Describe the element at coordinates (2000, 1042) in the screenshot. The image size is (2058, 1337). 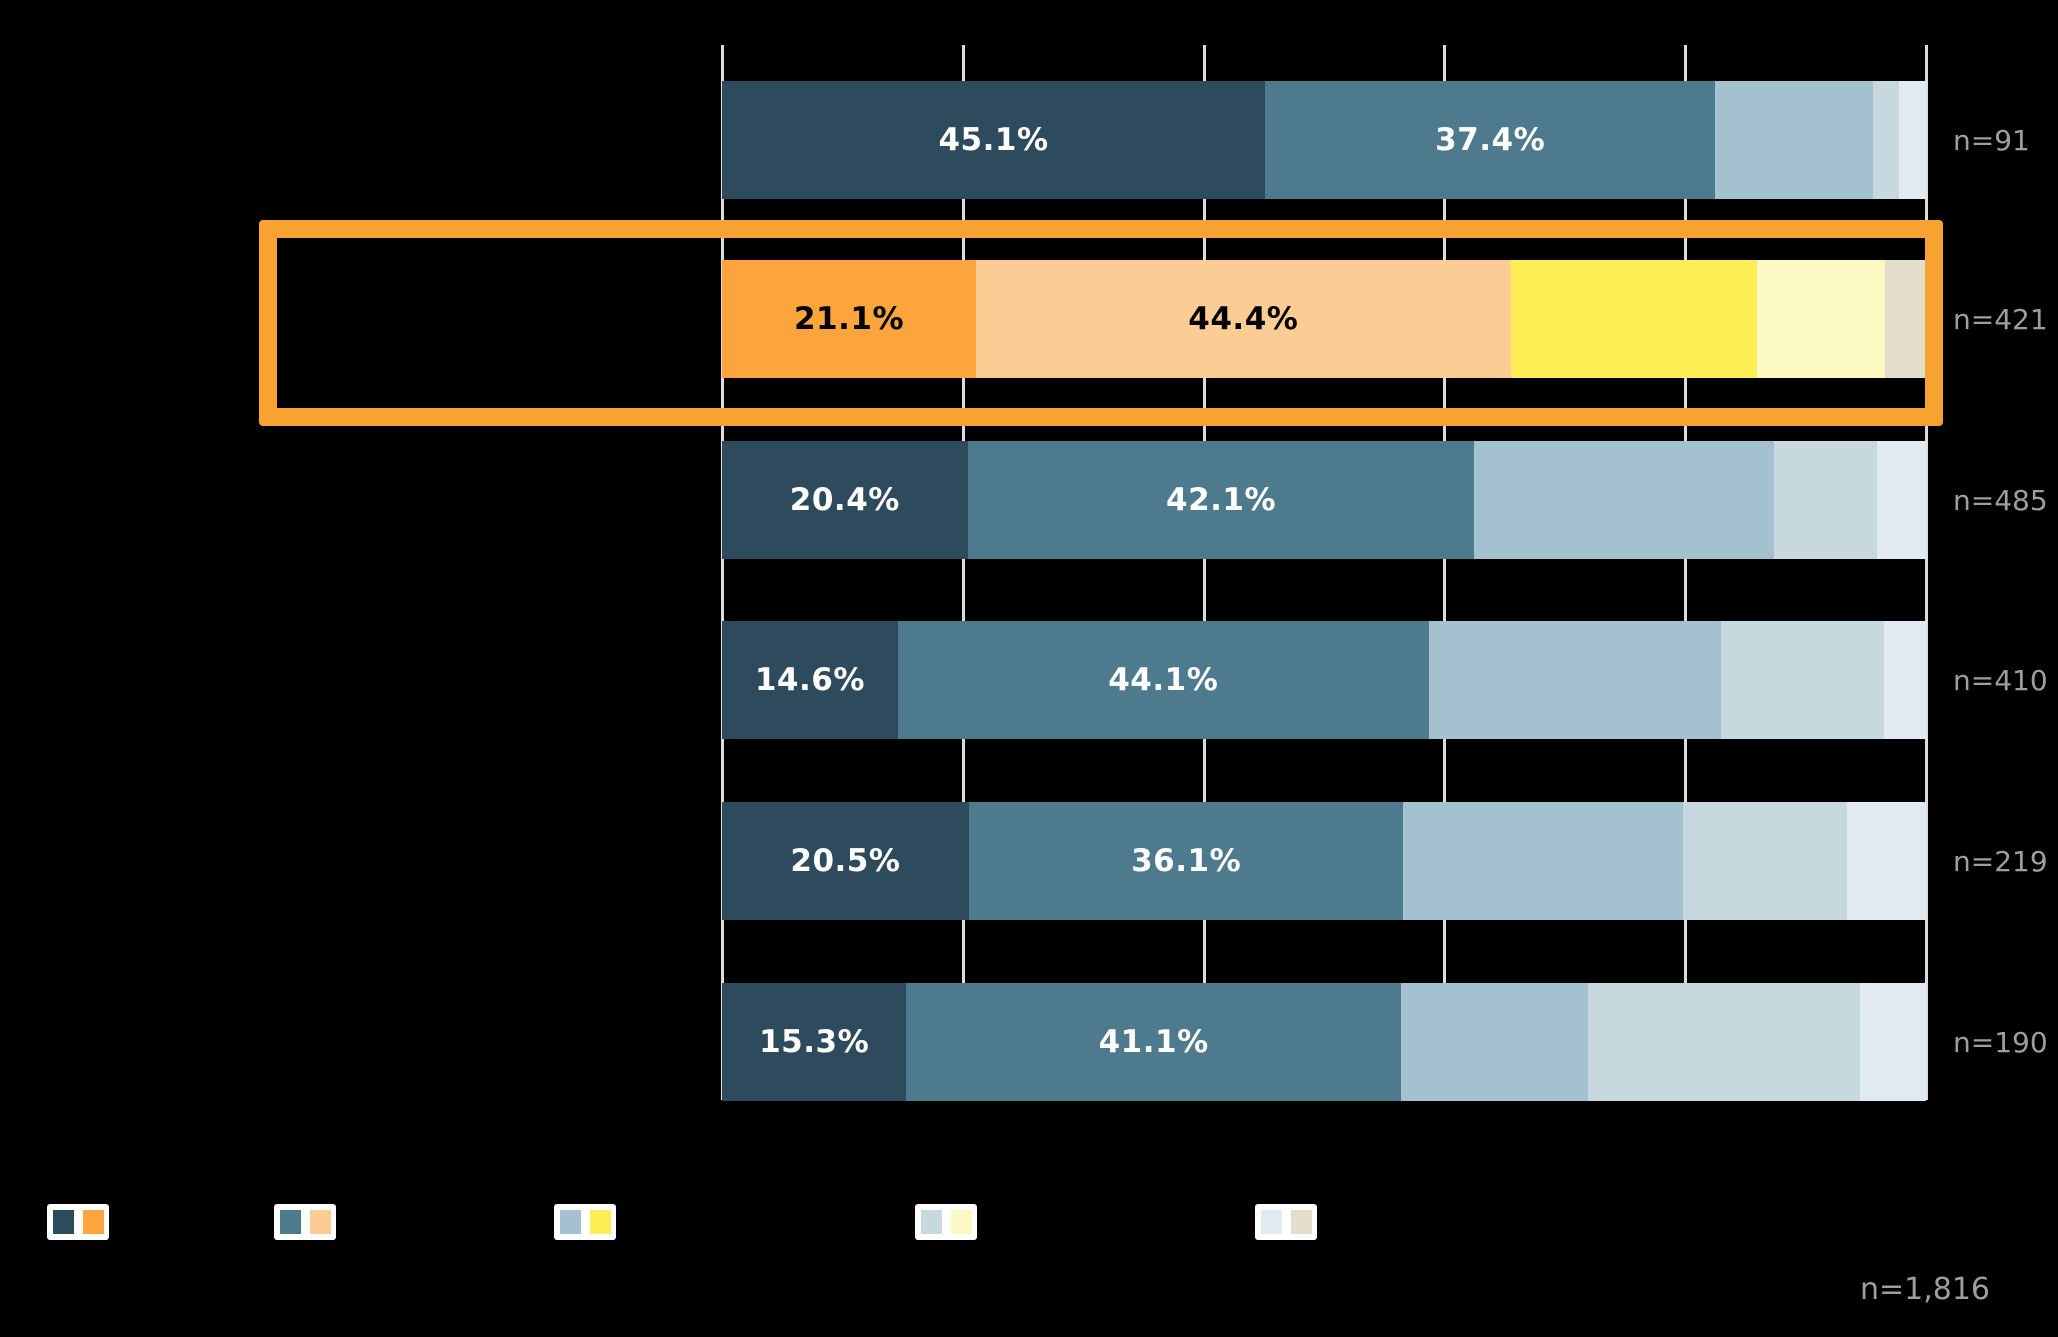
I see `row-sample-size-label: n=190` at that location.